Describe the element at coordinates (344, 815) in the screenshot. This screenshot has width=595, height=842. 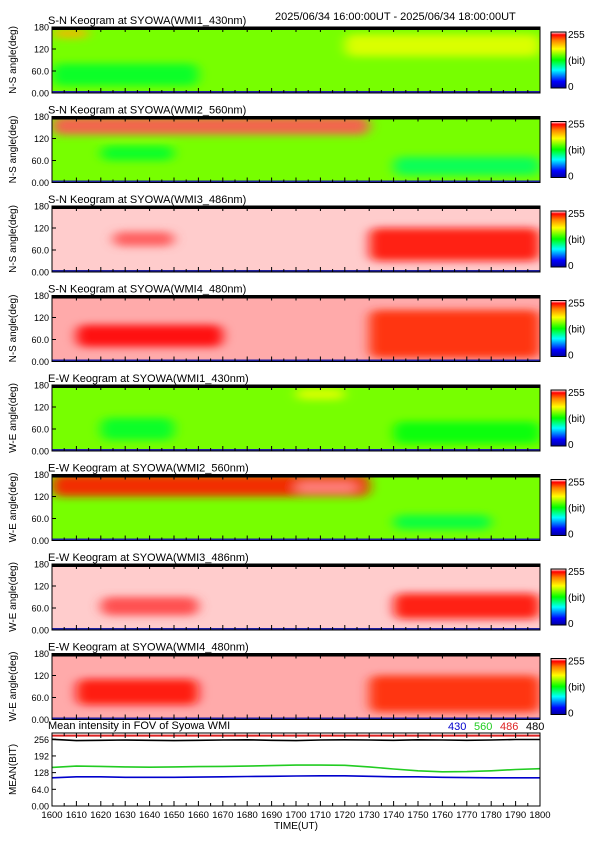
I see `x-tick-label: 1720` at that location.